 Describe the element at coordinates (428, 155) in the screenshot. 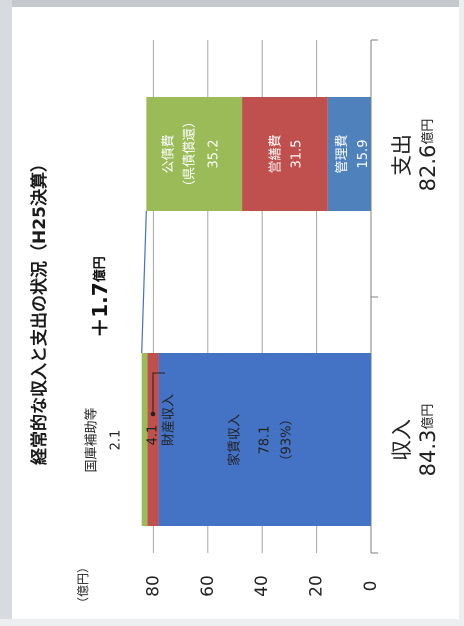

I see `total-支出: 82.6億円` at that location.